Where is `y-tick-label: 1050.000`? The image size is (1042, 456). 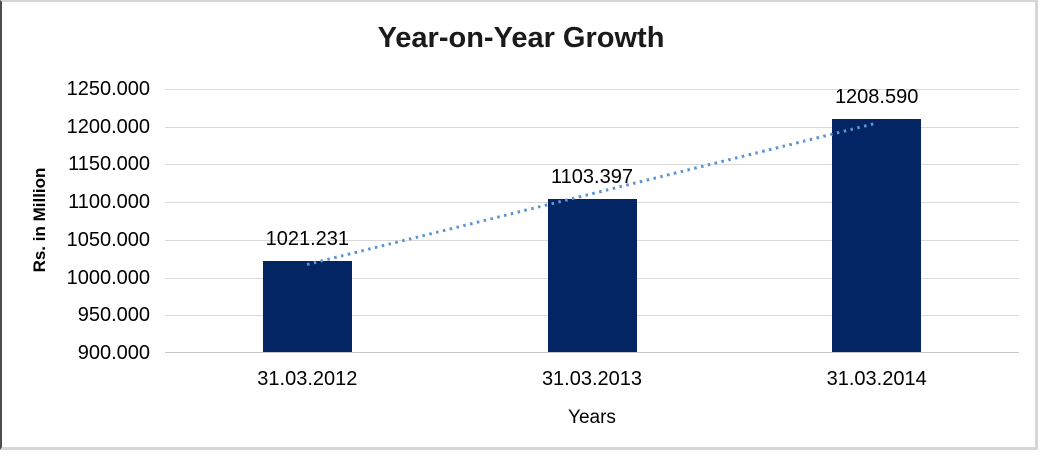
y-tick-label: 1050.000 is located at coordinates (108, 239).